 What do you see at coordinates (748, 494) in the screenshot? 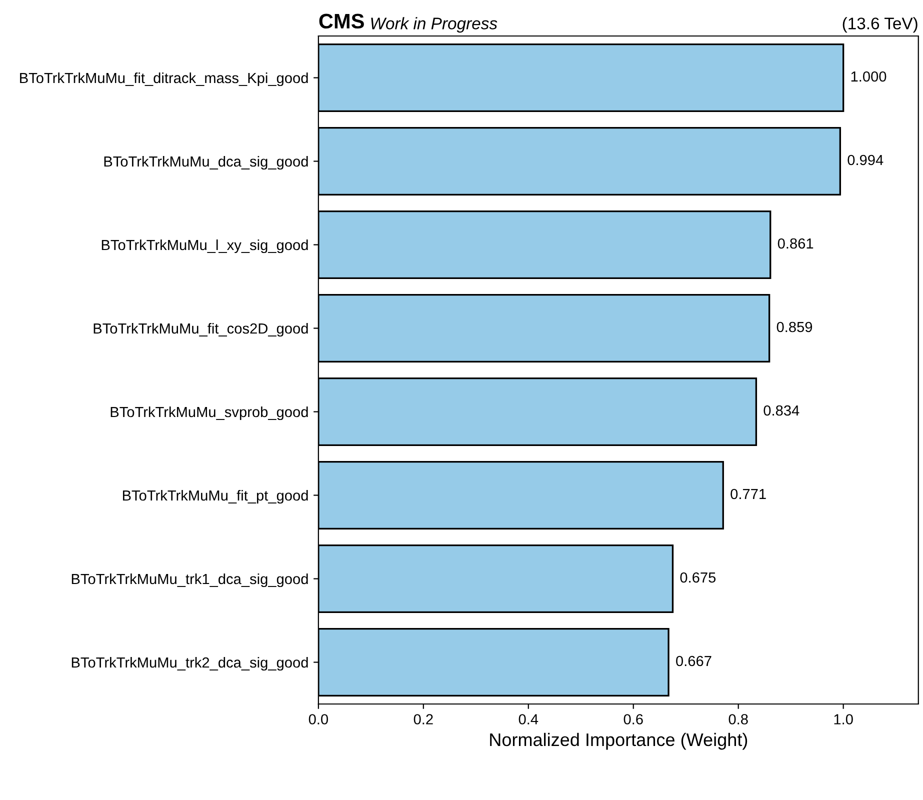
I see `data-label: 0.771` at bounding box center [748, 494].